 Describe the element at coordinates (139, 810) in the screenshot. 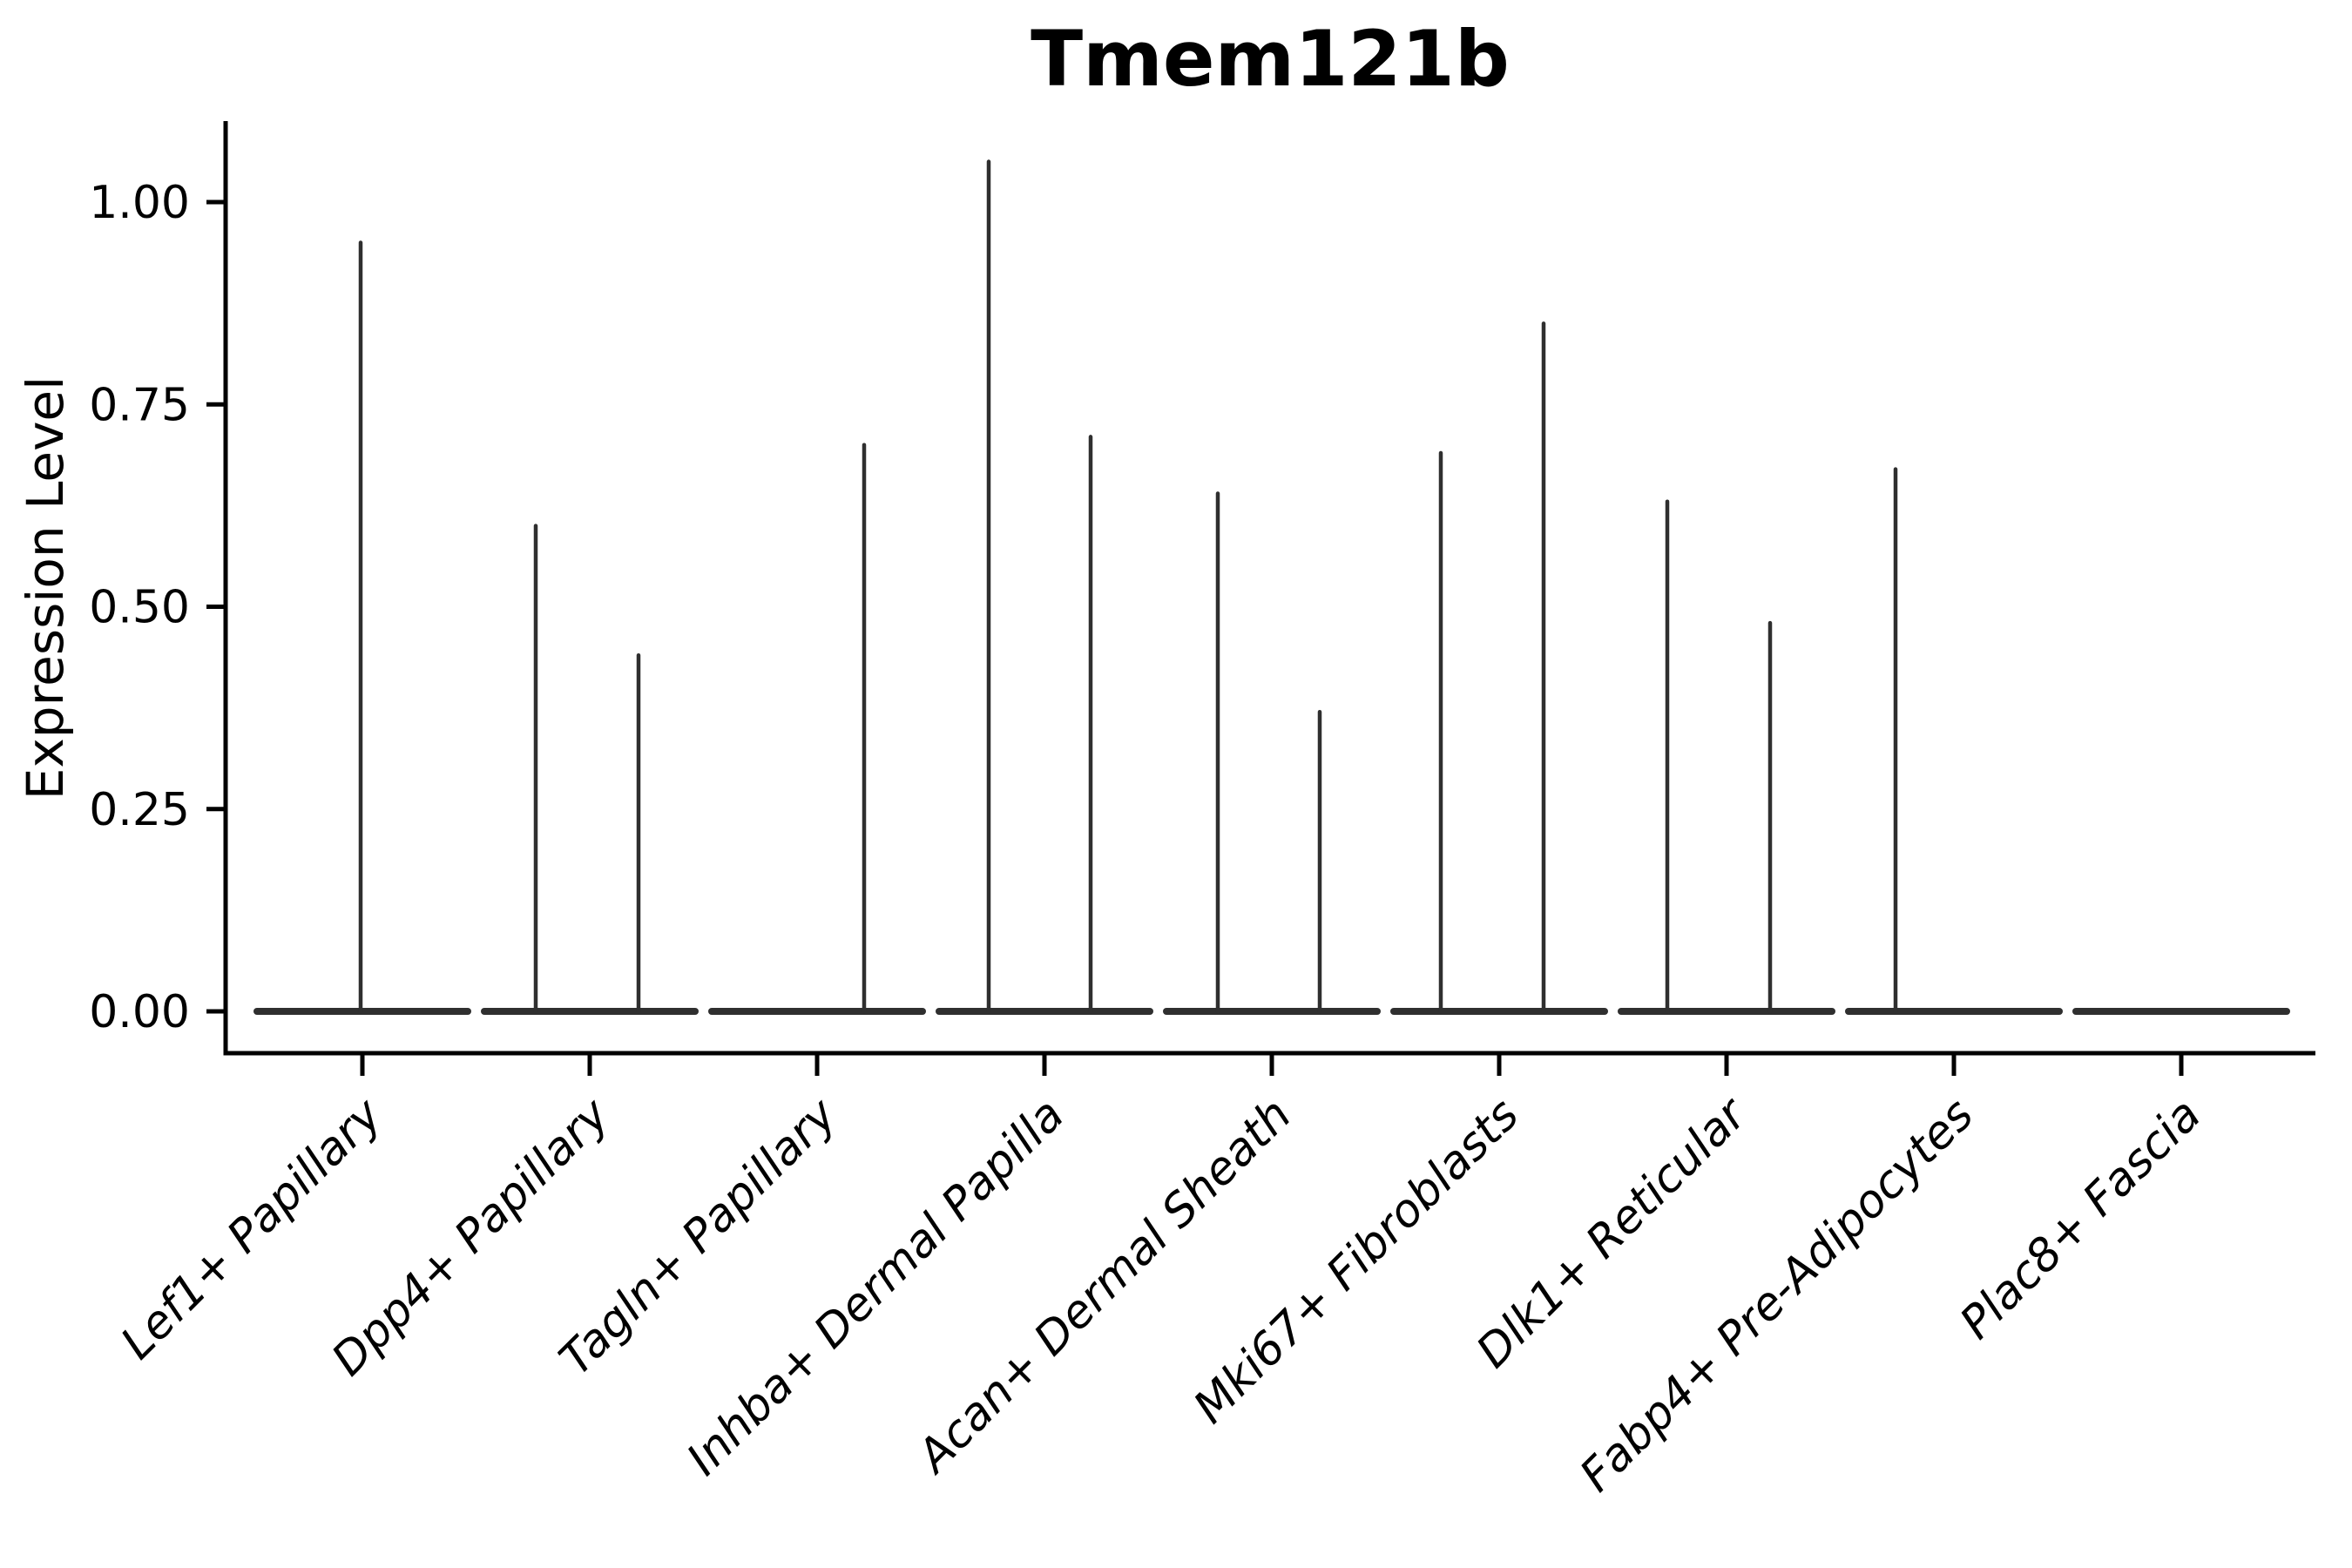

I see `y-tick-label: 0.25` at that location.